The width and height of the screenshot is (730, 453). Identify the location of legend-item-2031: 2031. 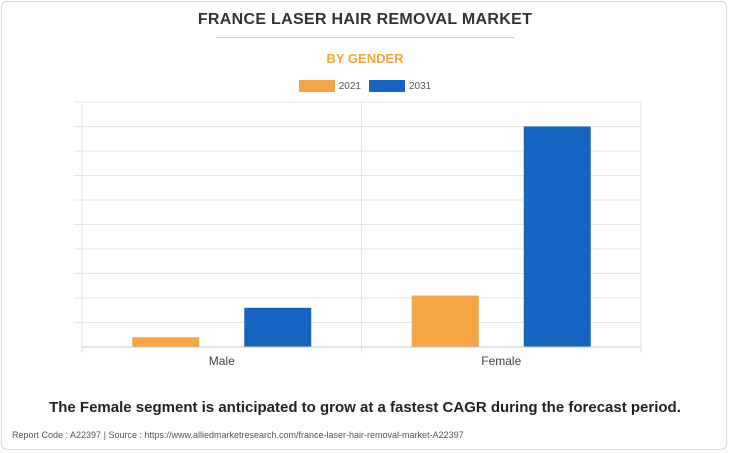
(400, 86).